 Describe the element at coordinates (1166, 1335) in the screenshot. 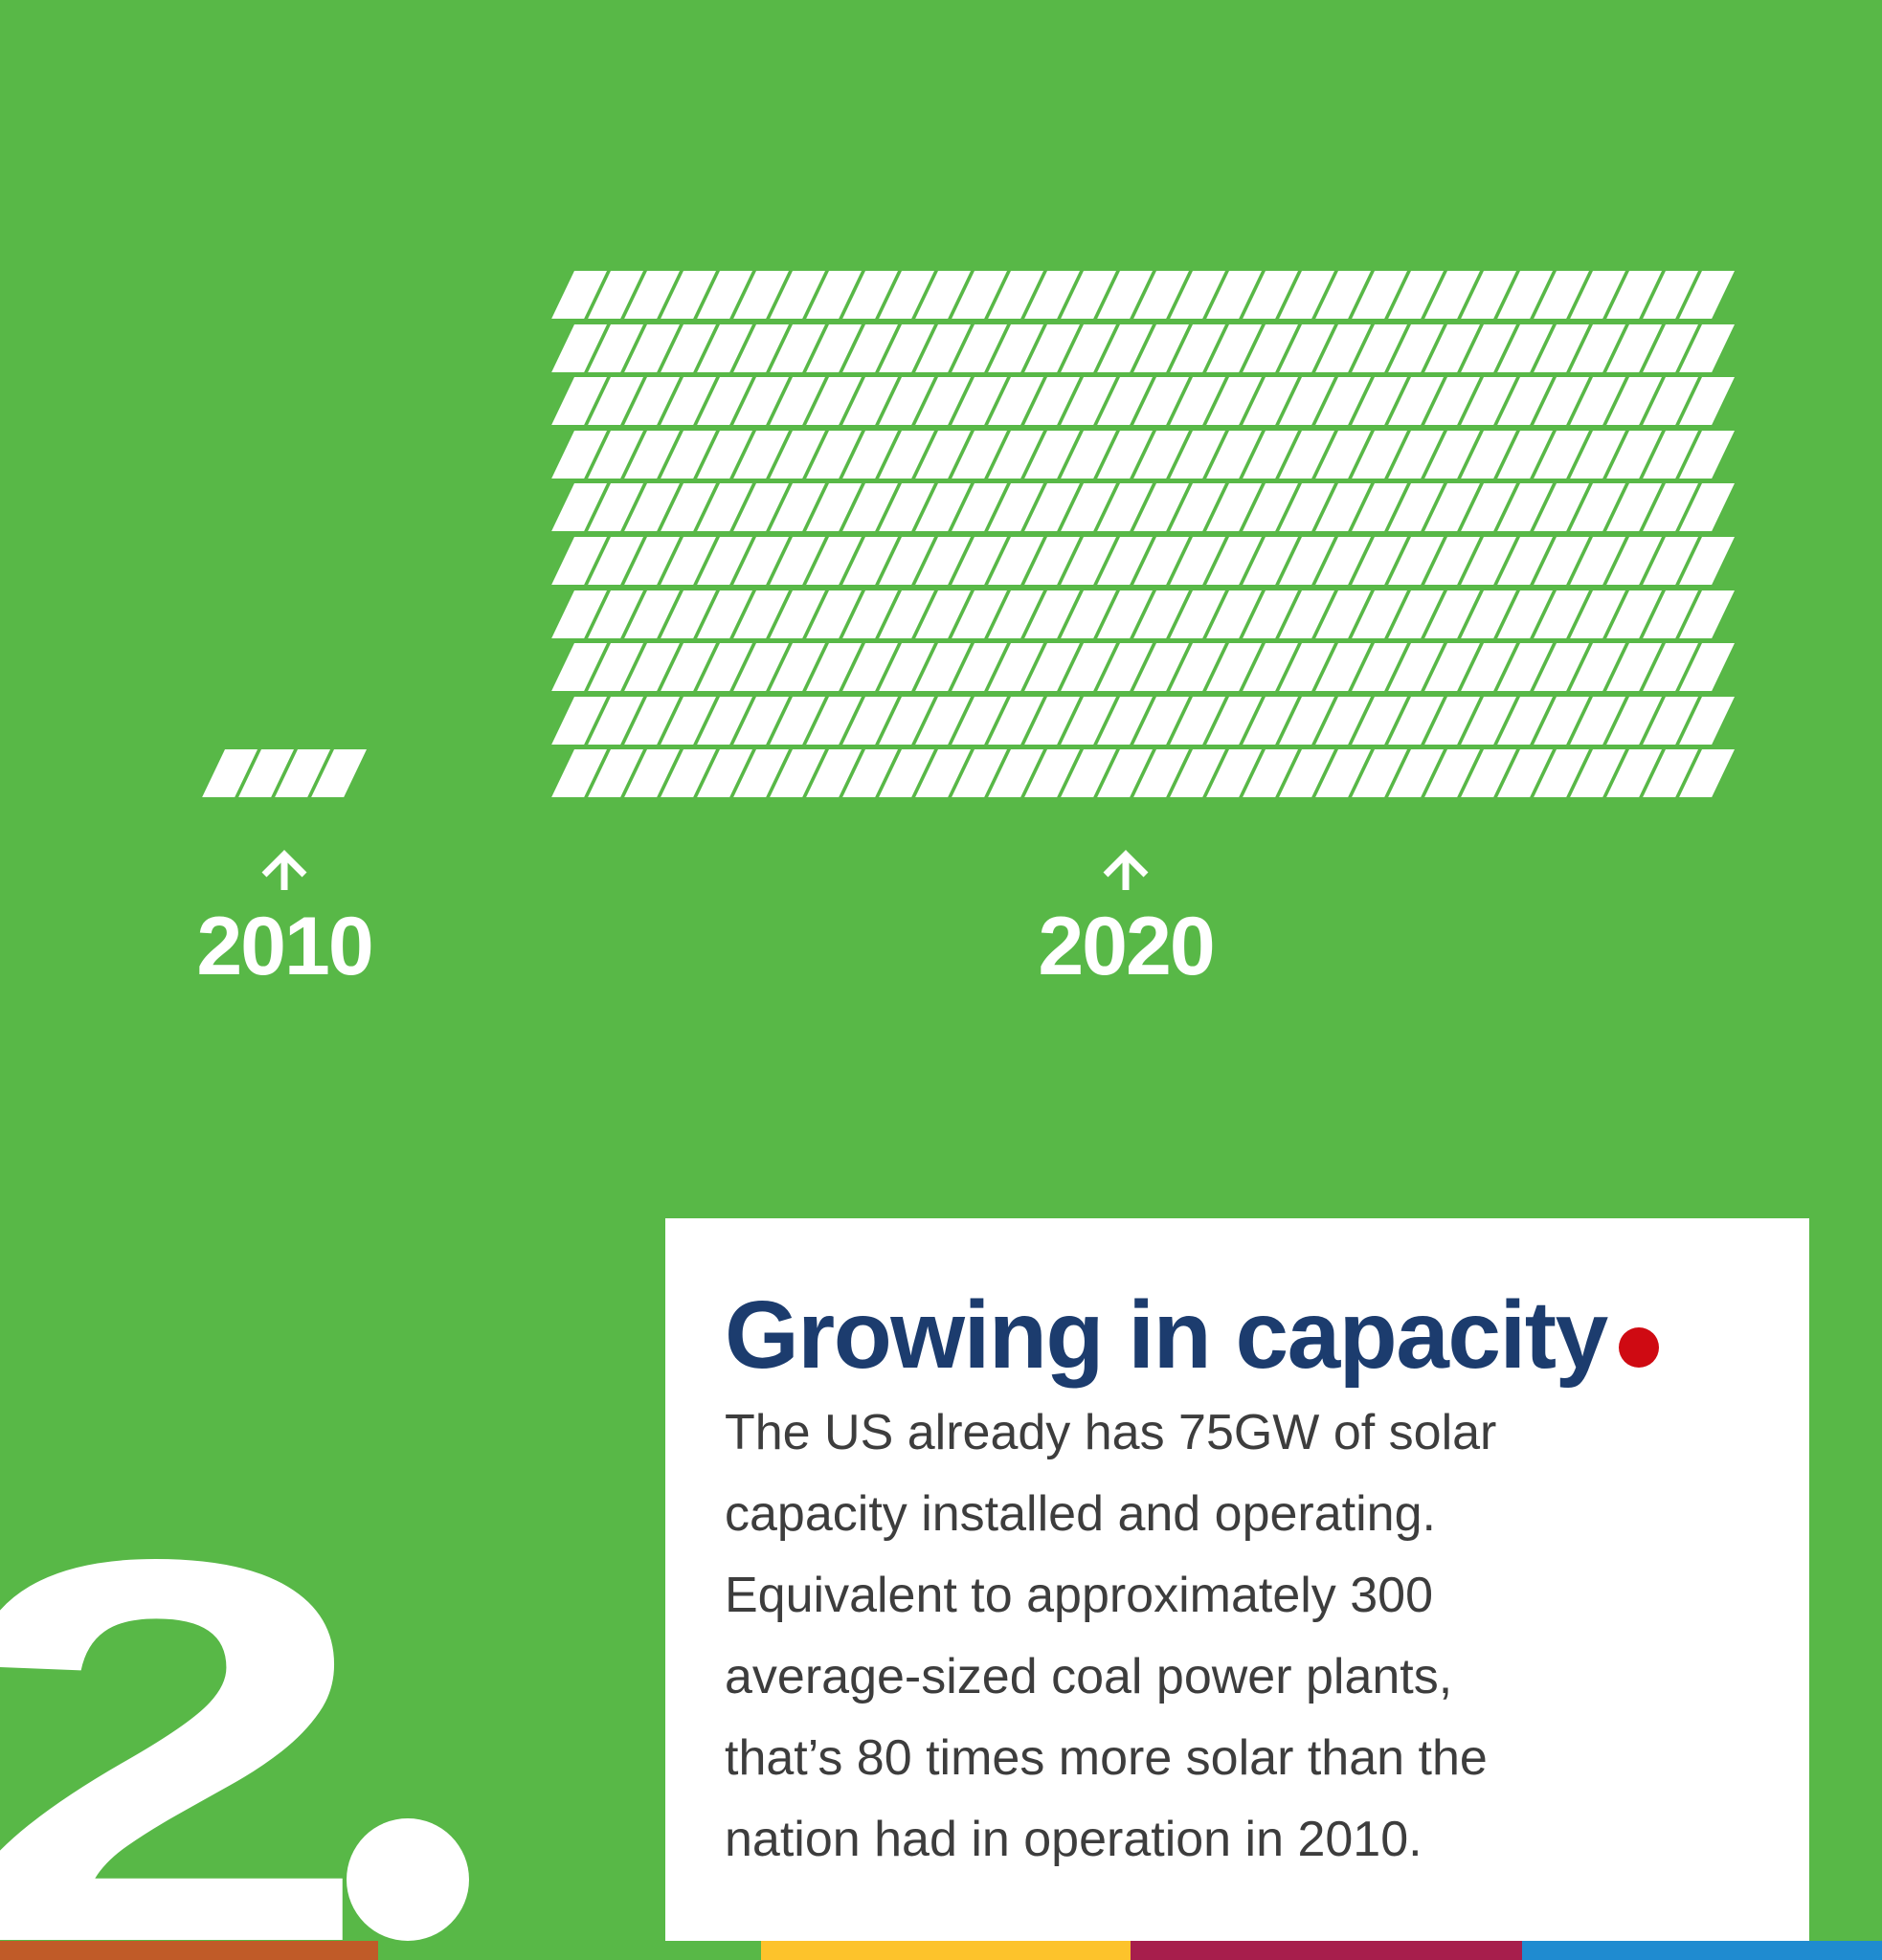

I see `card-title-text: Growing in capacity` at that location.